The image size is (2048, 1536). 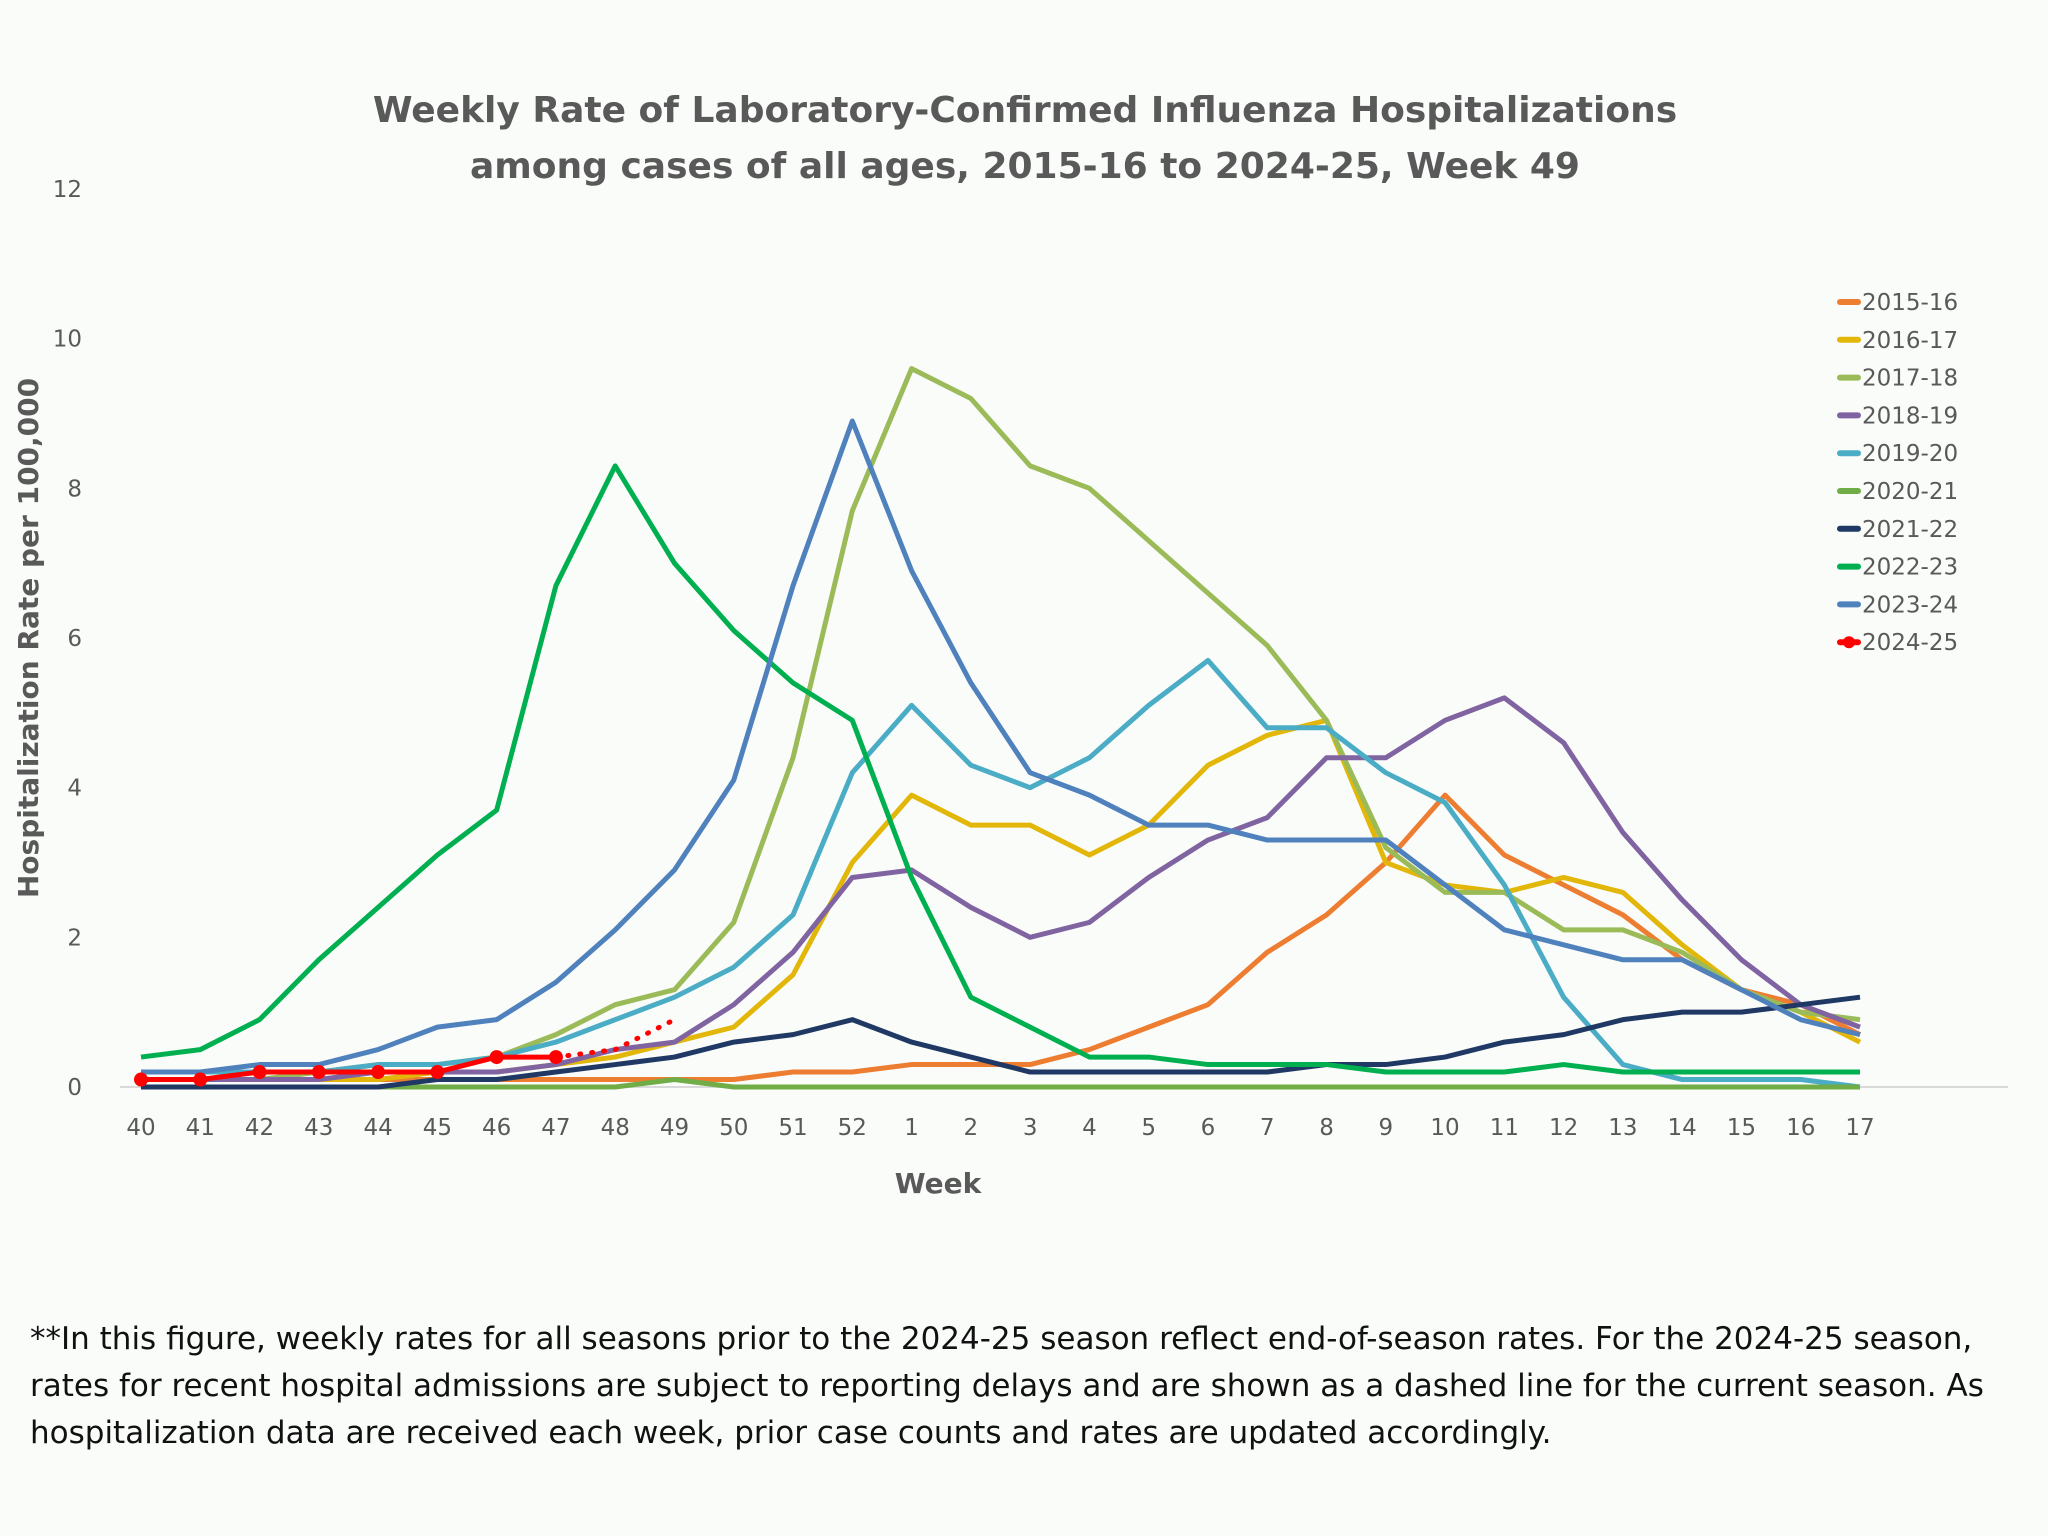 I want to click on x-tick-label: 40, so click(x=140, y=1128).